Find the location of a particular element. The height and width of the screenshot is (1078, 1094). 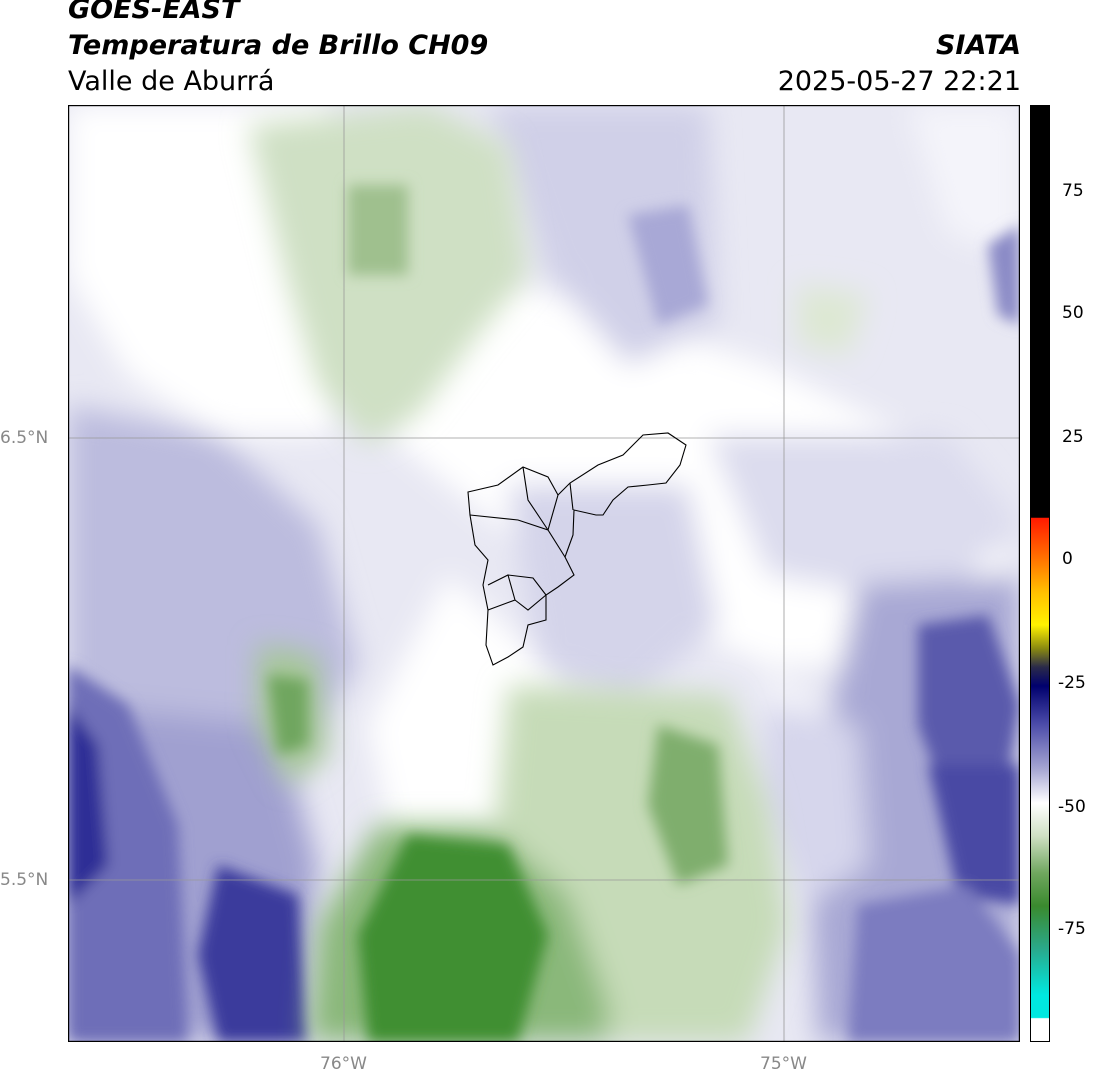

datetime-label: 2025-05-27 22:21 is located at coordinates (899, 81).